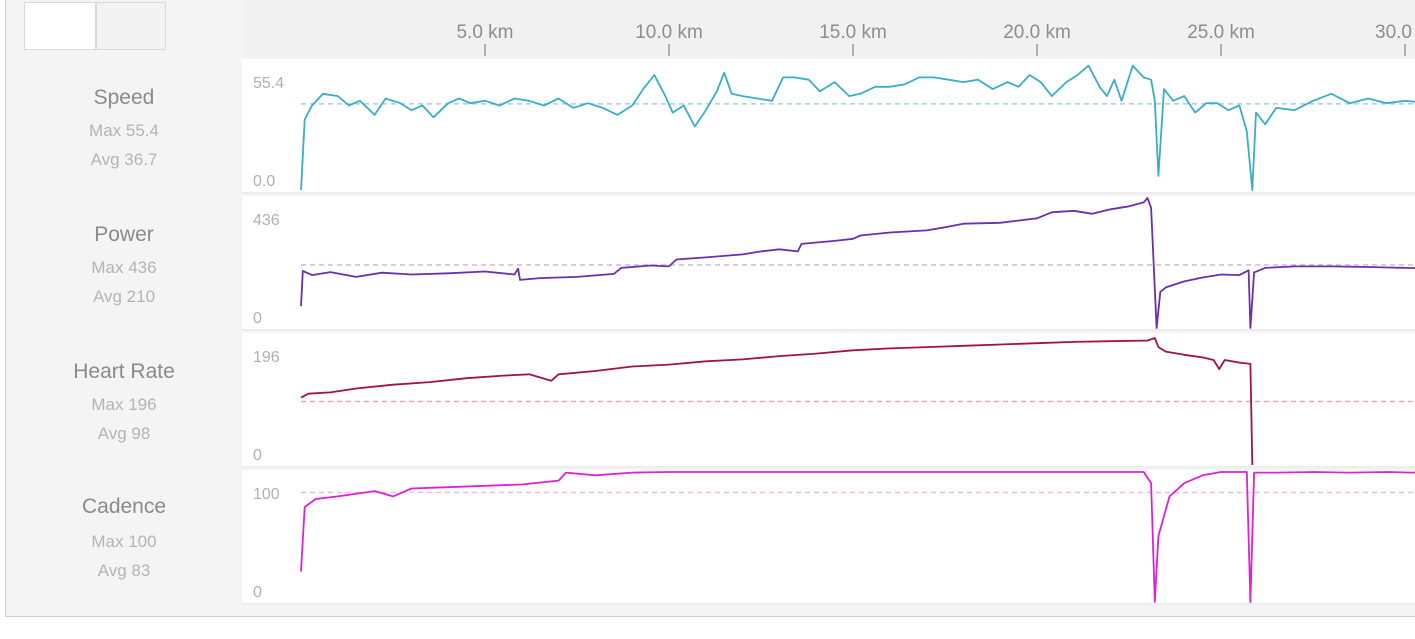 This screenshot has width=1415, height=639. I want to click on metric-avg: Avg 210, so click(124, 296).